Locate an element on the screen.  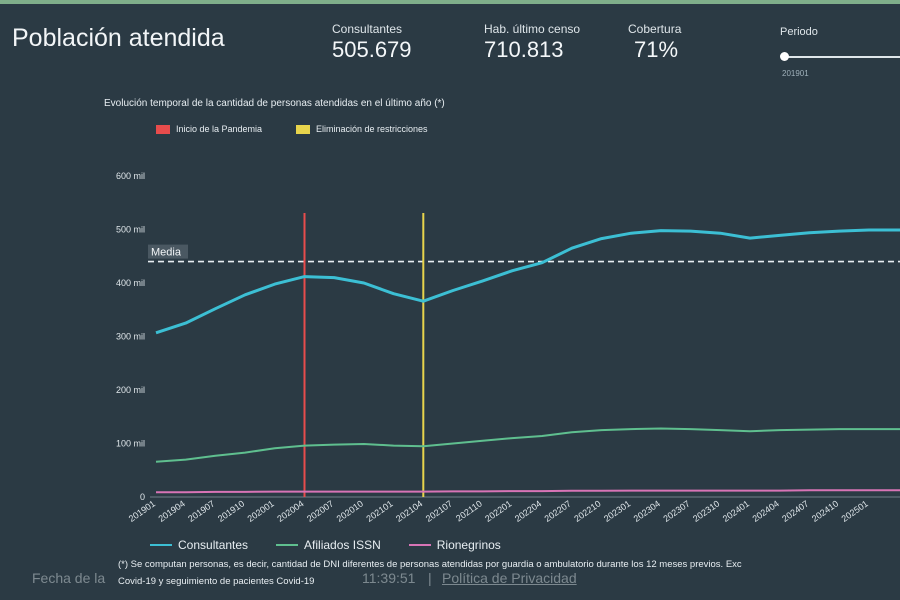
event-legend-restricciones: Eliminación de restricciones is located at coordinates (362, 129).